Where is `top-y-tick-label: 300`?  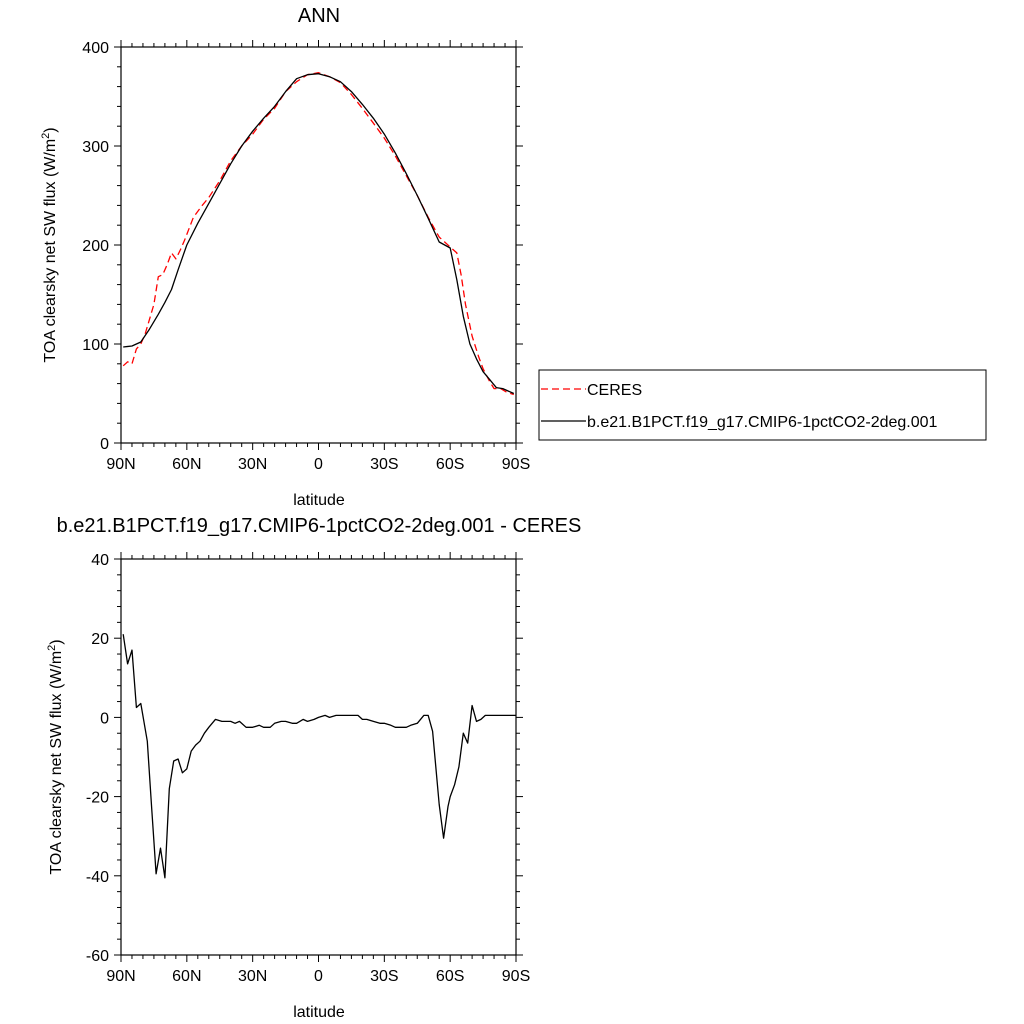 top-y-tick-label: 300 is located at coordinates (95, 147).